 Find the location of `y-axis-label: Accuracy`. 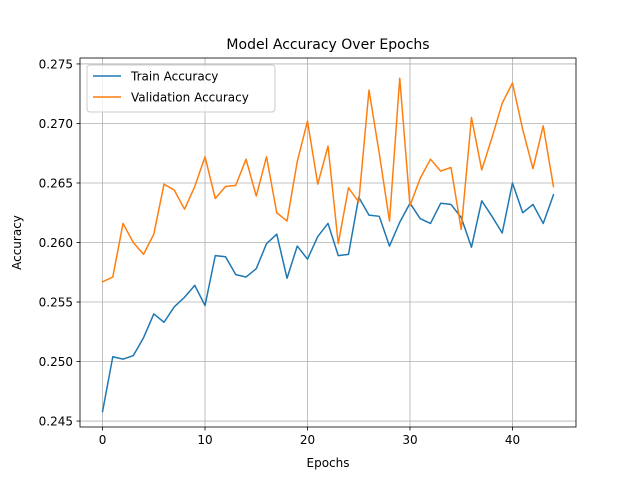

y-axis-label: Accuracy is located at coordinates (17, 242).